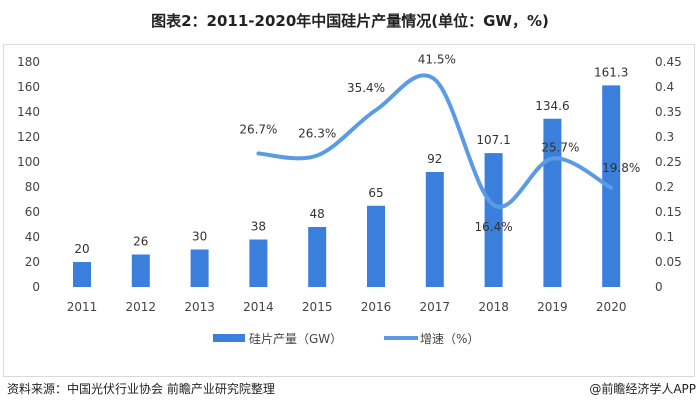 This screenshot has width=700, height=409. I want to click on bar-label: 134.6, so click(552, 106).